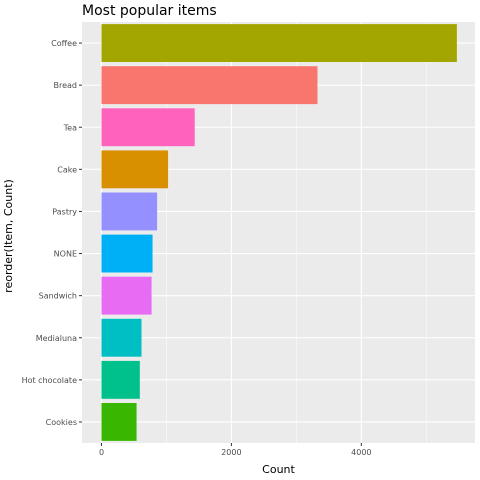 The image size is (480, 480). Describe the element at coordinates (278, 469) in the screenshot. I see `x-axis-title: Count` at that location.